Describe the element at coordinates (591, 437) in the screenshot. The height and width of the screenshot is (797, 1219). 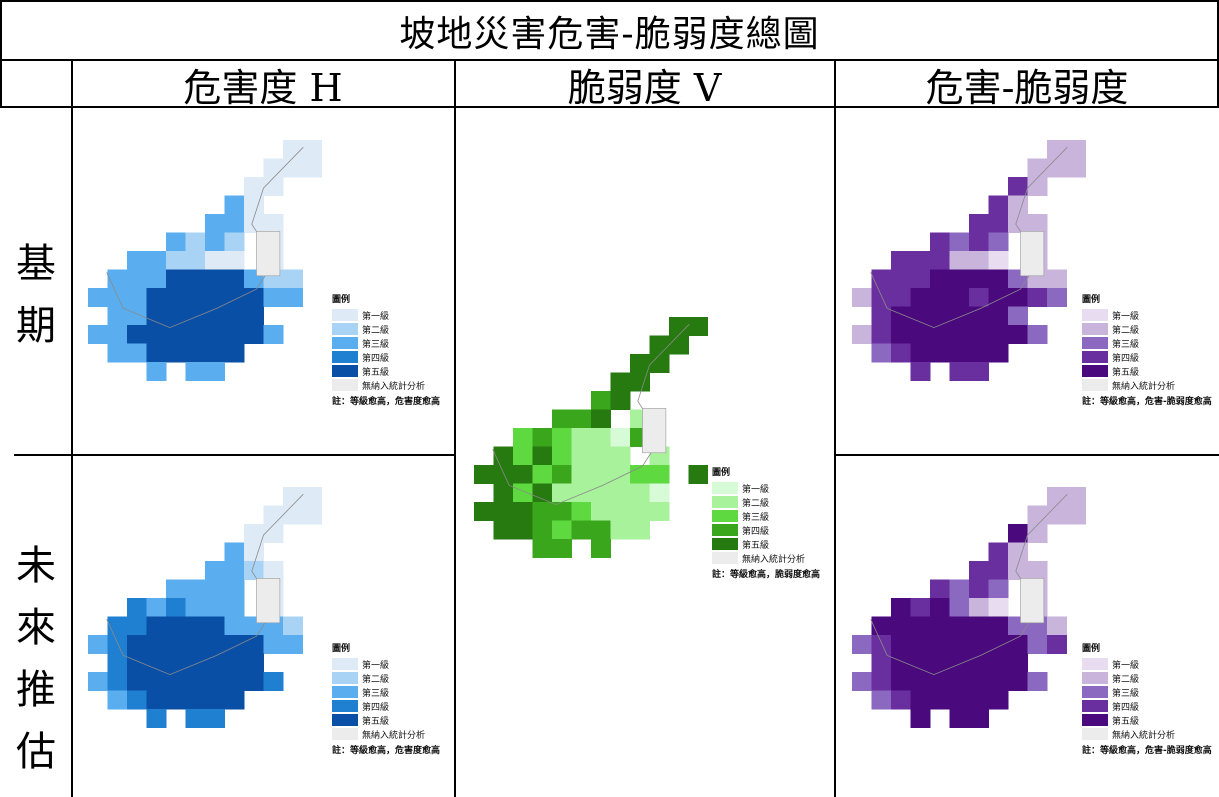
I see `map-vulnerability` at that location.